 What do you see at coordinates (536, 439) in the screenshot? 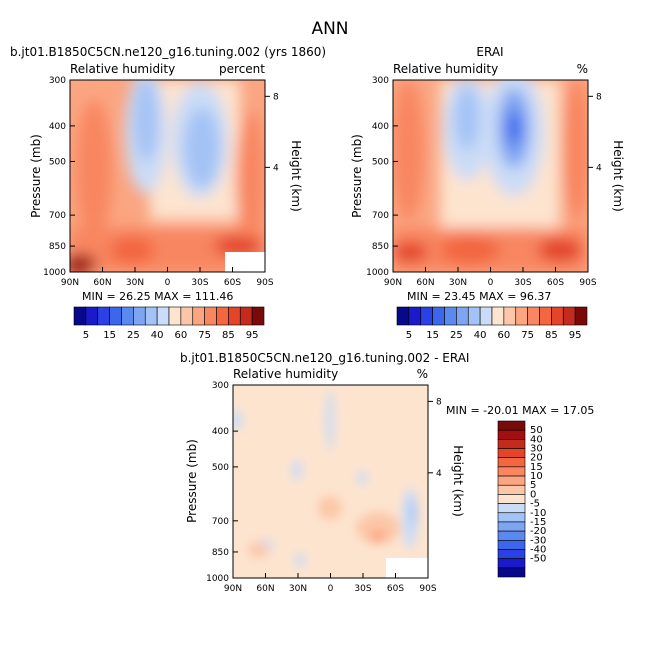
I see `panel-diff-colorbar-label: 40` at bounding box center [536, 439].